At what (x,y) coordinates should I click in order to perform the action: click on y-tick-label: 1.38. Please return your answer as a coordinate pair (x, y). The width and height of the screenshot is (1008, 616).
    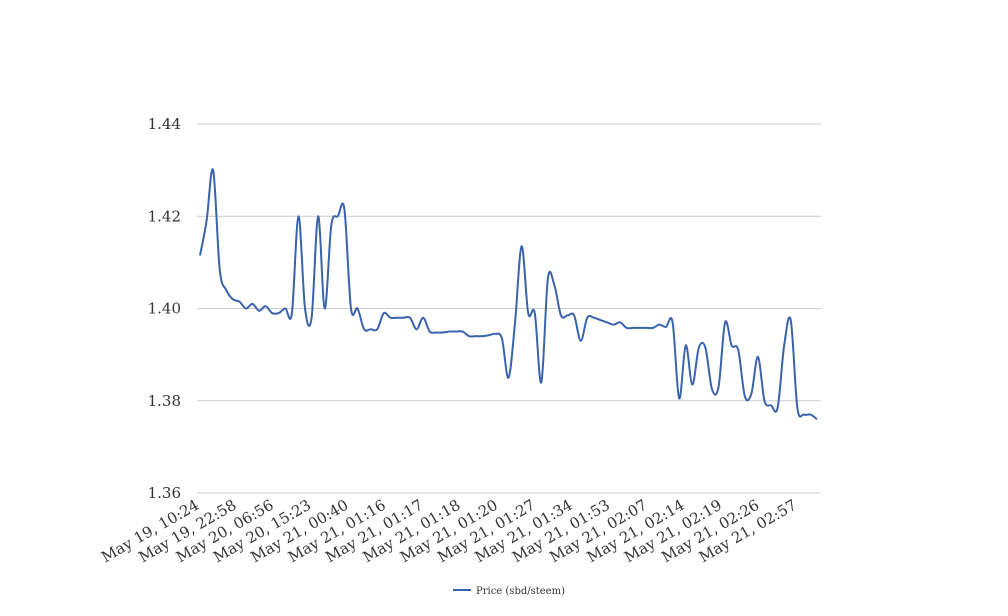
    Looking at the image, I should click on (164, 401).